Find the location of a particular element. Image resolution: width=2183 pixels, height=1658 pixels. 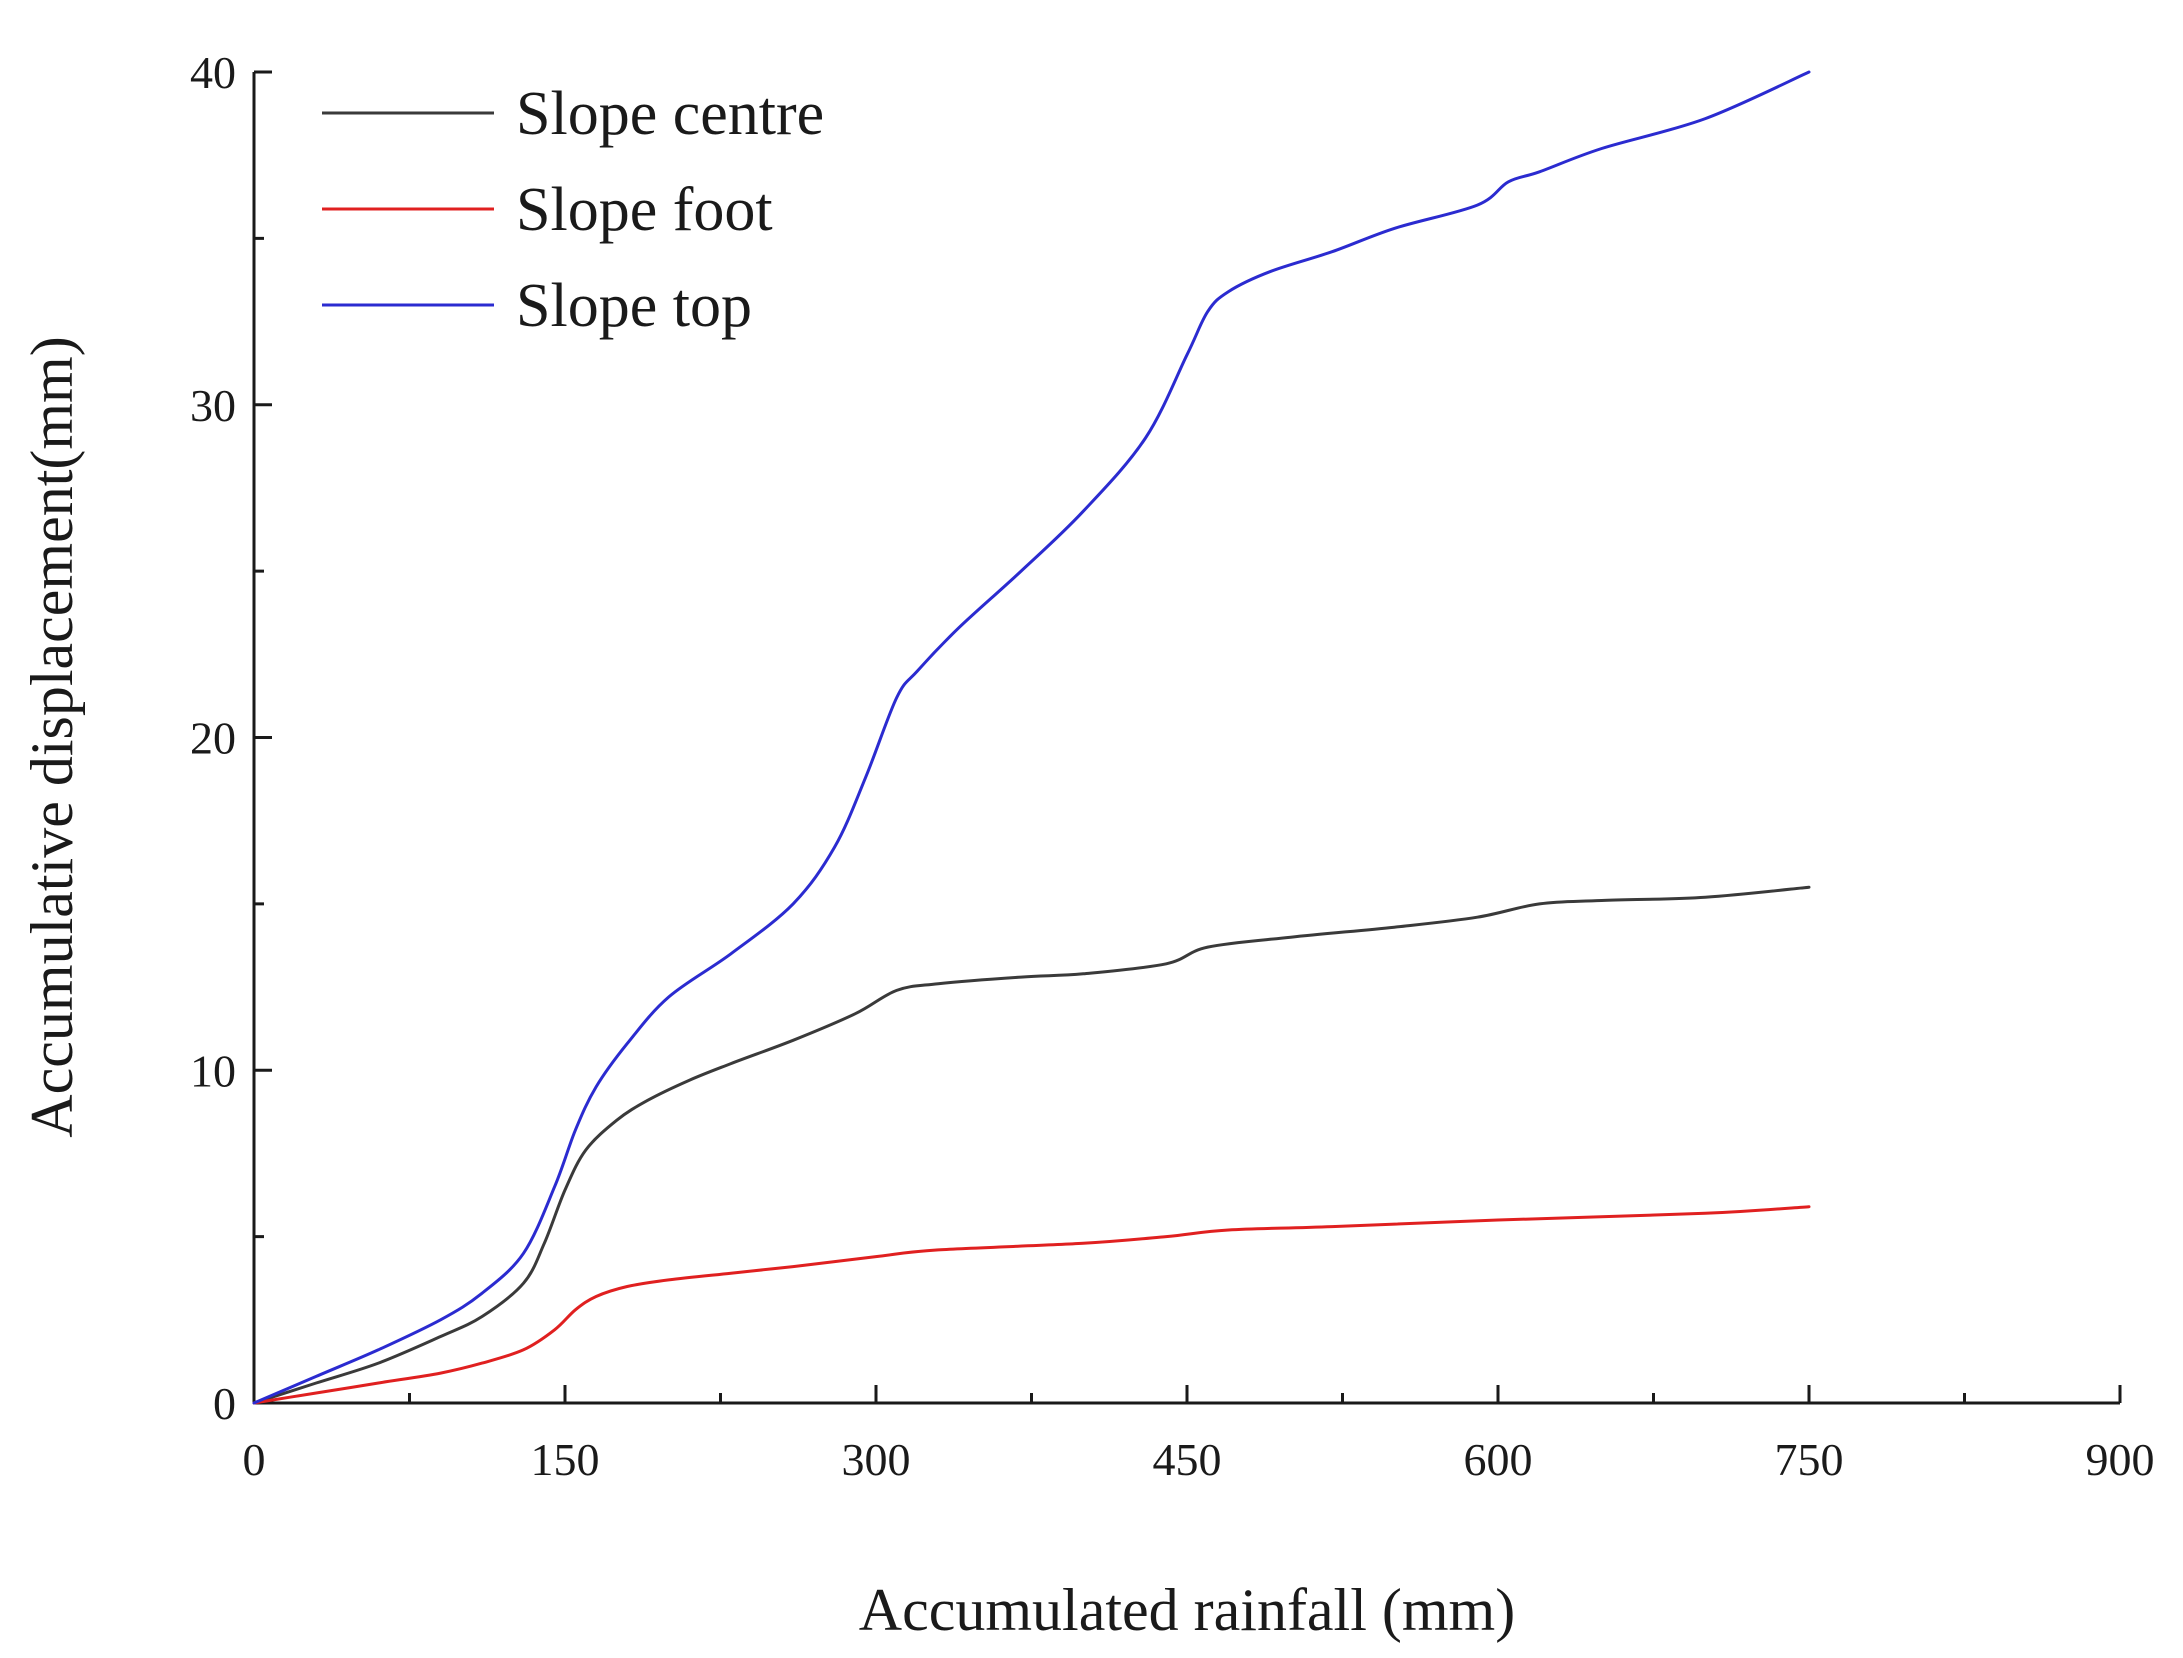

y-ticks: 0 10 20 30 40 is located at coordinates (231, 738).